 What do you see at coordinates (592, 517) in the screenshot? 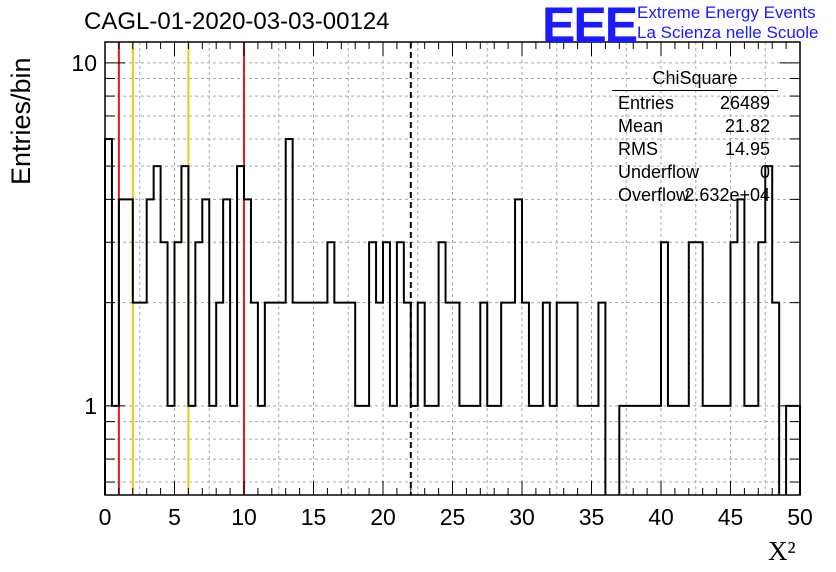
I see `x-tick-label: 35` at bounding box center [592, 517].